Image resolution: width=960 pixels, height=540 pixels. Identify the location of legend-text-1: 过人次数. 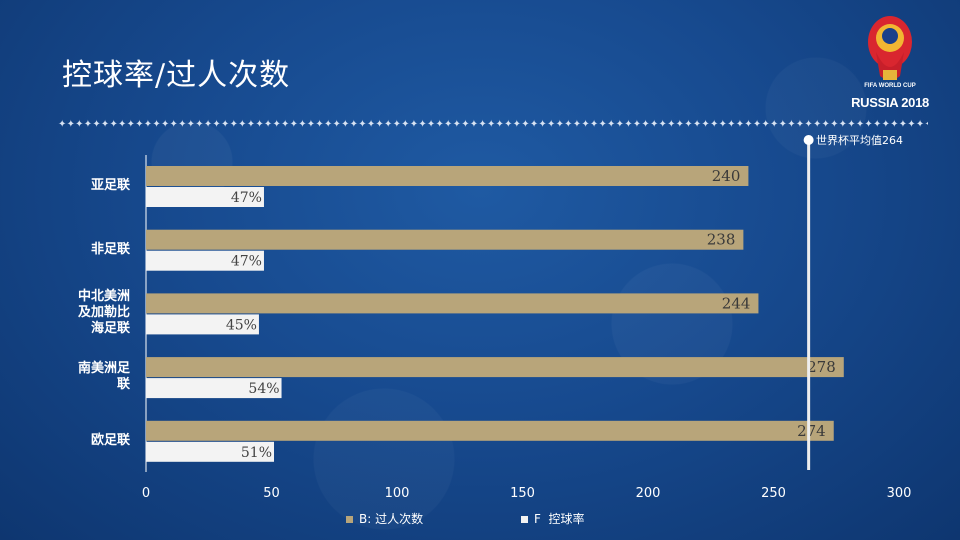
(399, 519).